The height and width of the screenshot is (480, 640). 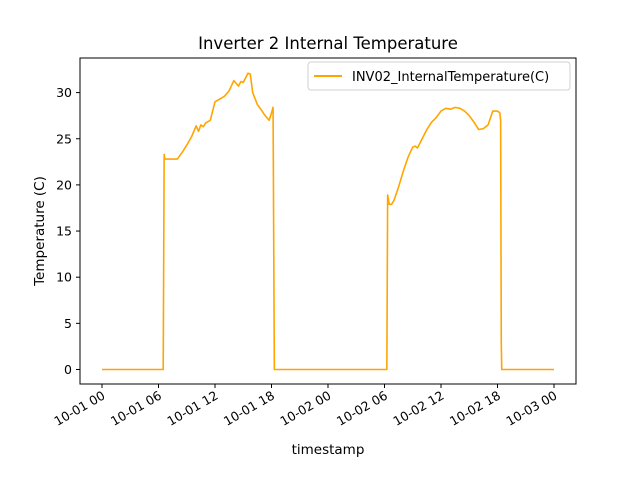 I want to click on x-axis-label: timestamp, so click(x=328, y=450).